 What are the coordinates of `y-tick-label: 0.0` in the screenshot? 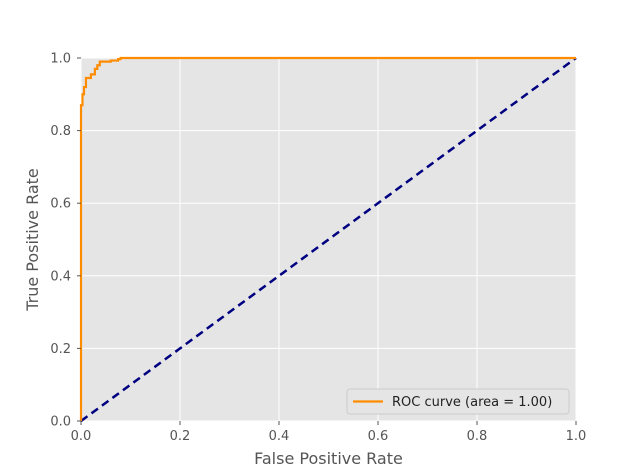 It's located at (60, 422).